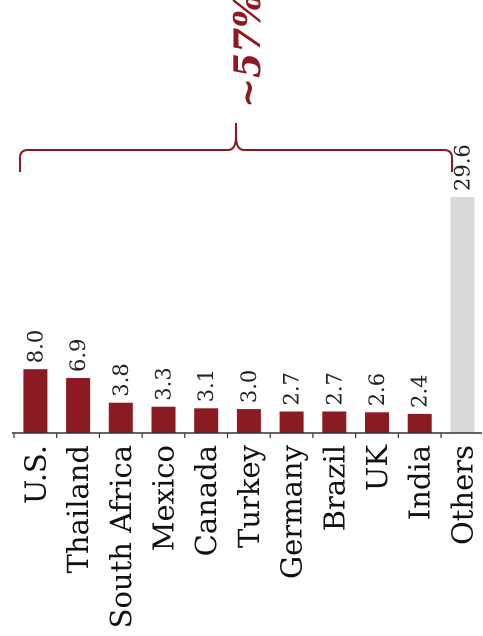  What do you see at coordinates (35, 401) in the screenshot?
I see `bar-u-s` at bounding box center [35, 401].